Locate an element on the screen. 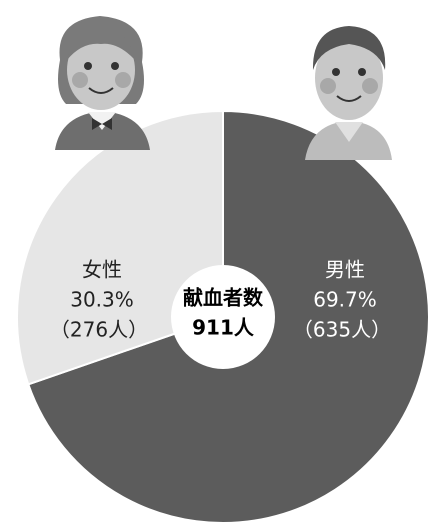 This screenshot has height=525, width=429. slice-count: （635人） is located at coordinates (342, 330).